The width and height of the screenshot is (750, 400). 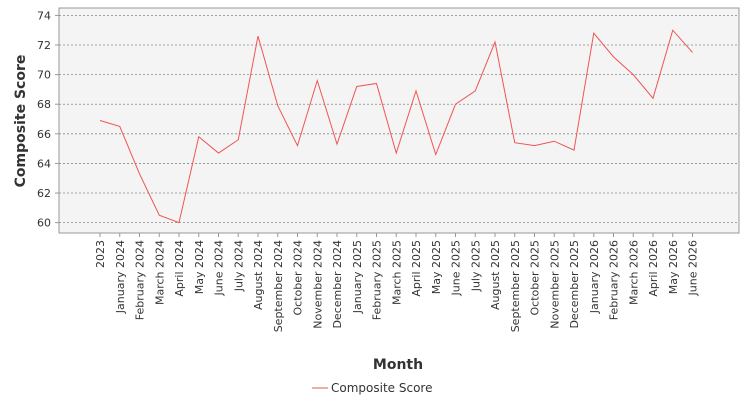 I want to click on legend: Composite Score, so click(x=372, y=388).